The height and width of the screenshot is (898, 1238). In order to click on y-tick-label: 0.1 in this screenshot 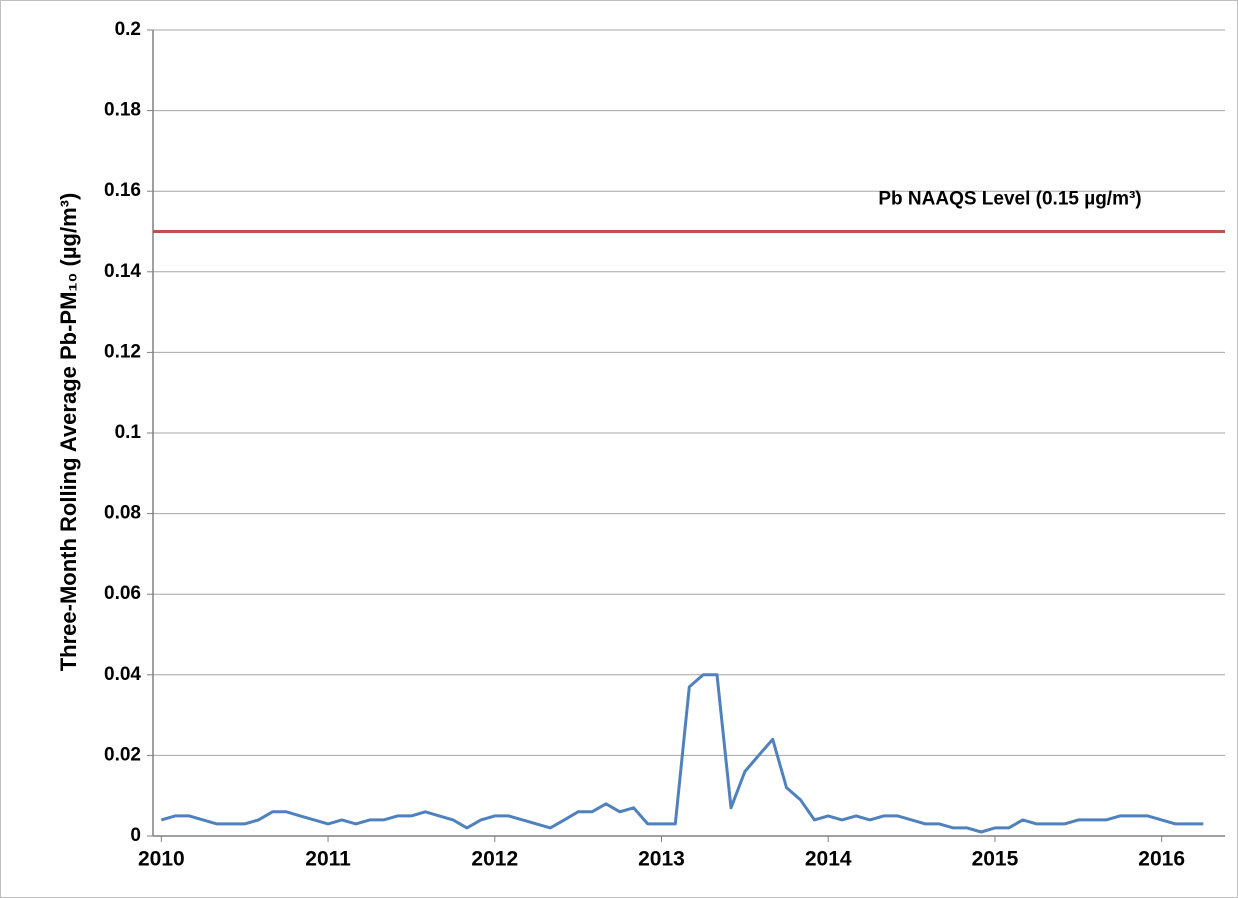, I will do `click(128, 432)`.